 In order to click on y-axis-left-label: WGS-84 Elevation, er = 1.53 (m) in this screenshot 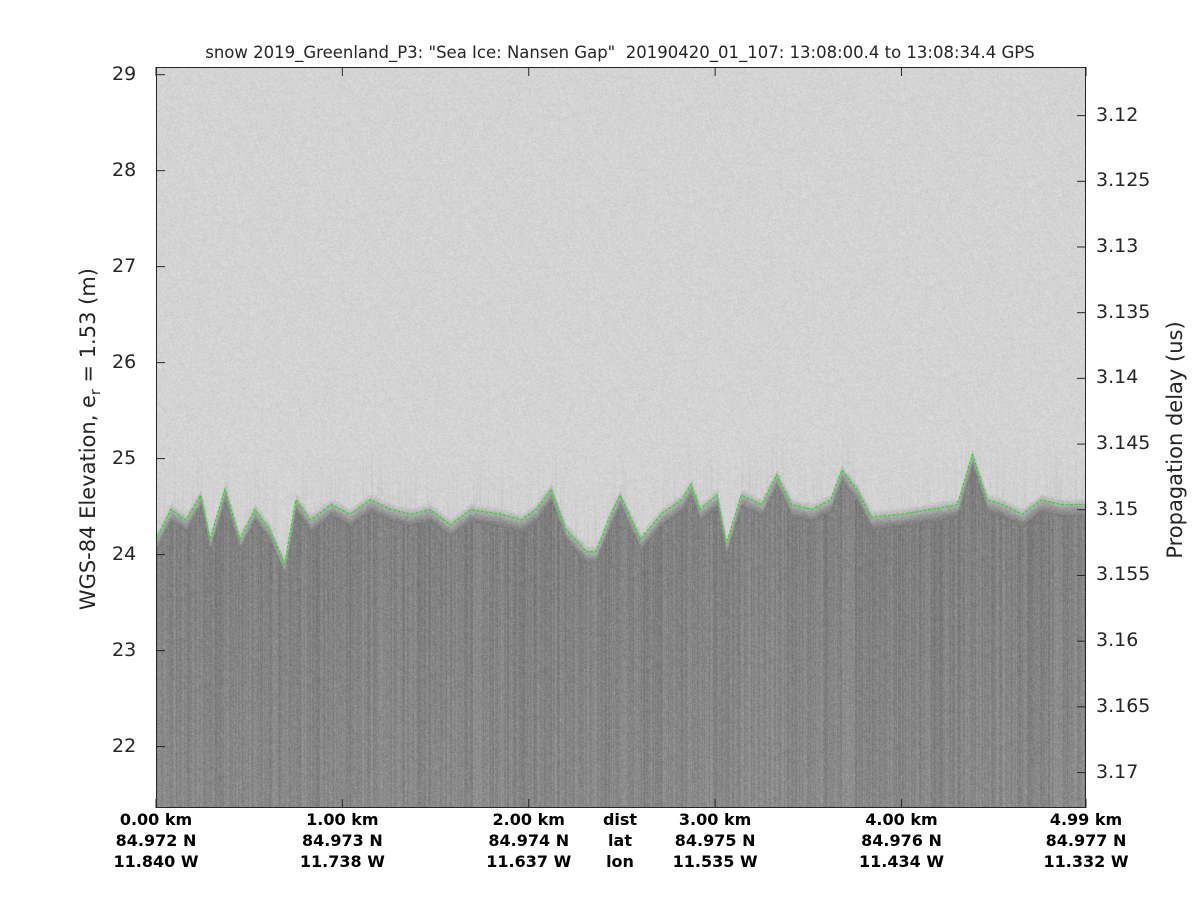, I will do `click(90, 439)`.